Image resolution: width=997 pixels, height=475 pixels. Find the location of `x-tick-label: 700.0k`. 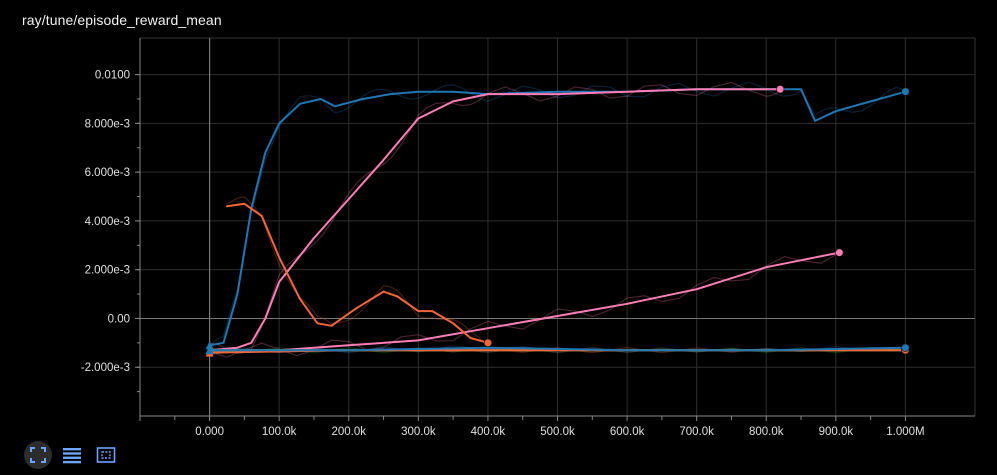

x-tick-label: 700.0k is located at coordinates (696, 432).